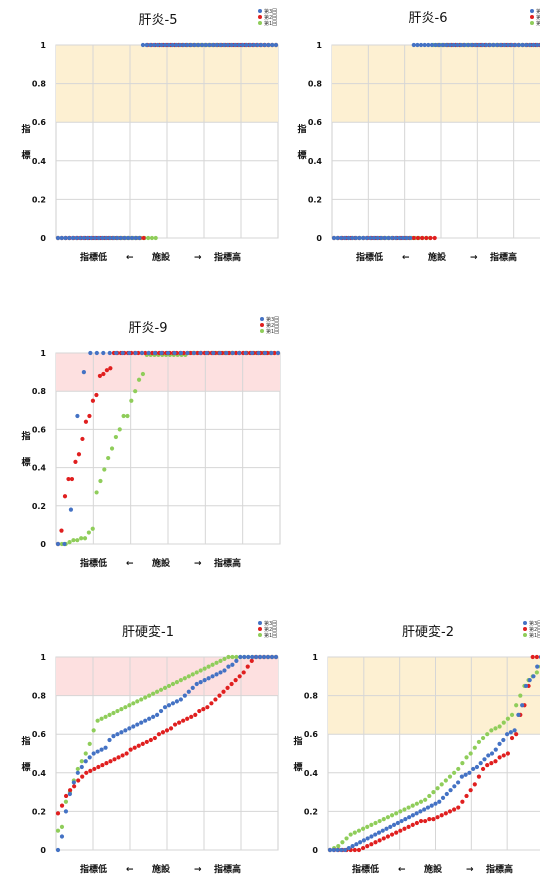 The image size is (540, 877). Describe the element at coordinates (369, 257) in the screenshot. I see `x-label-low: 指標低` at that location.